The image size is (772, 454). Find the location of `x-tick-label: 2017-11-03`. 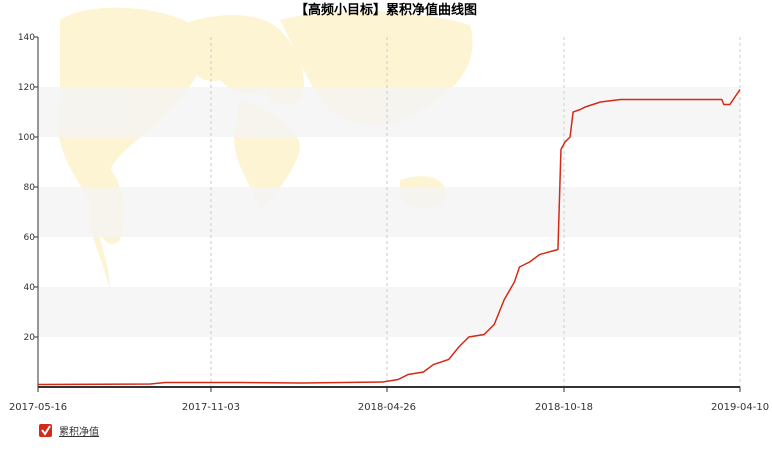

x-tick-label: 2017-11-03 is located at coordinates (211, 407).